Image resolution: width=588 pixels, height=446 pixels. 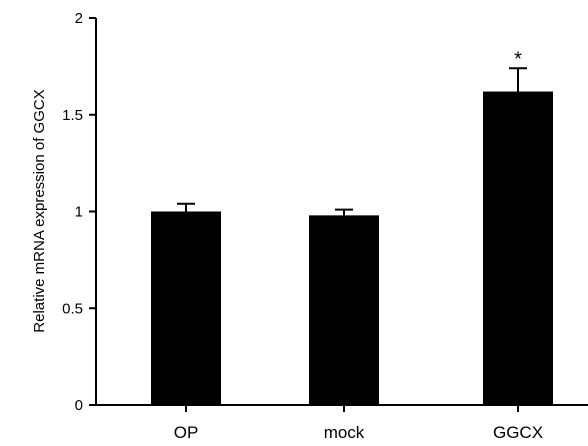 What do you see at coordinates (79, 18) in the screenshot?
I see `y-tick-label: 2` at bounding box center [79, 18].